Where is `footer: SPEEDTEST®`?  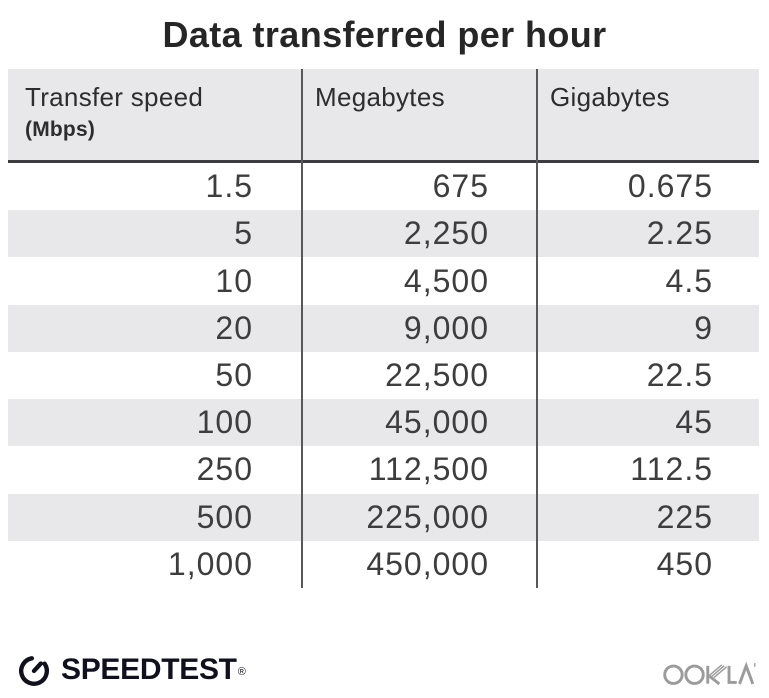
footer: SPEEDTEST® is located at coordinates (384, 671).